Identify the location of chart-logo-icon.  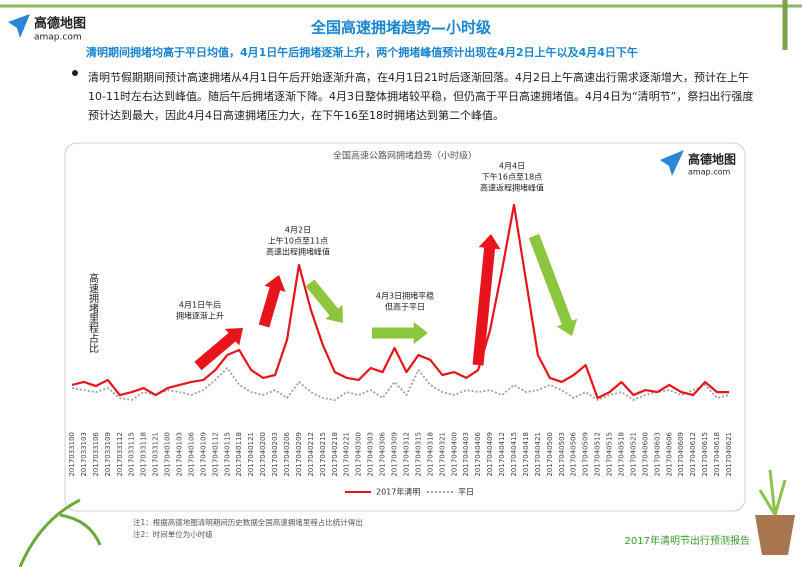
(672, 163).